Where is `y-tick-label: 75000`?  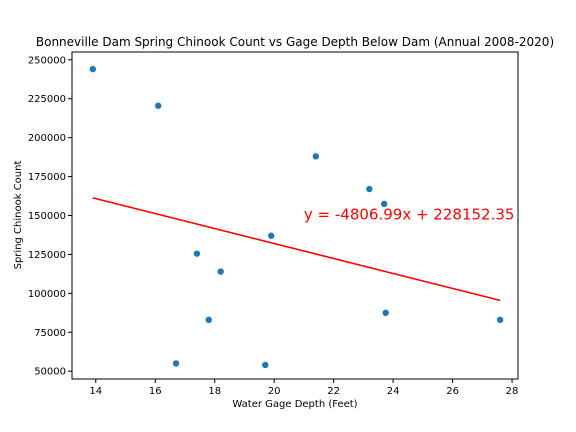 y-tick-label: 75000 is located at coordinates (50, 333).